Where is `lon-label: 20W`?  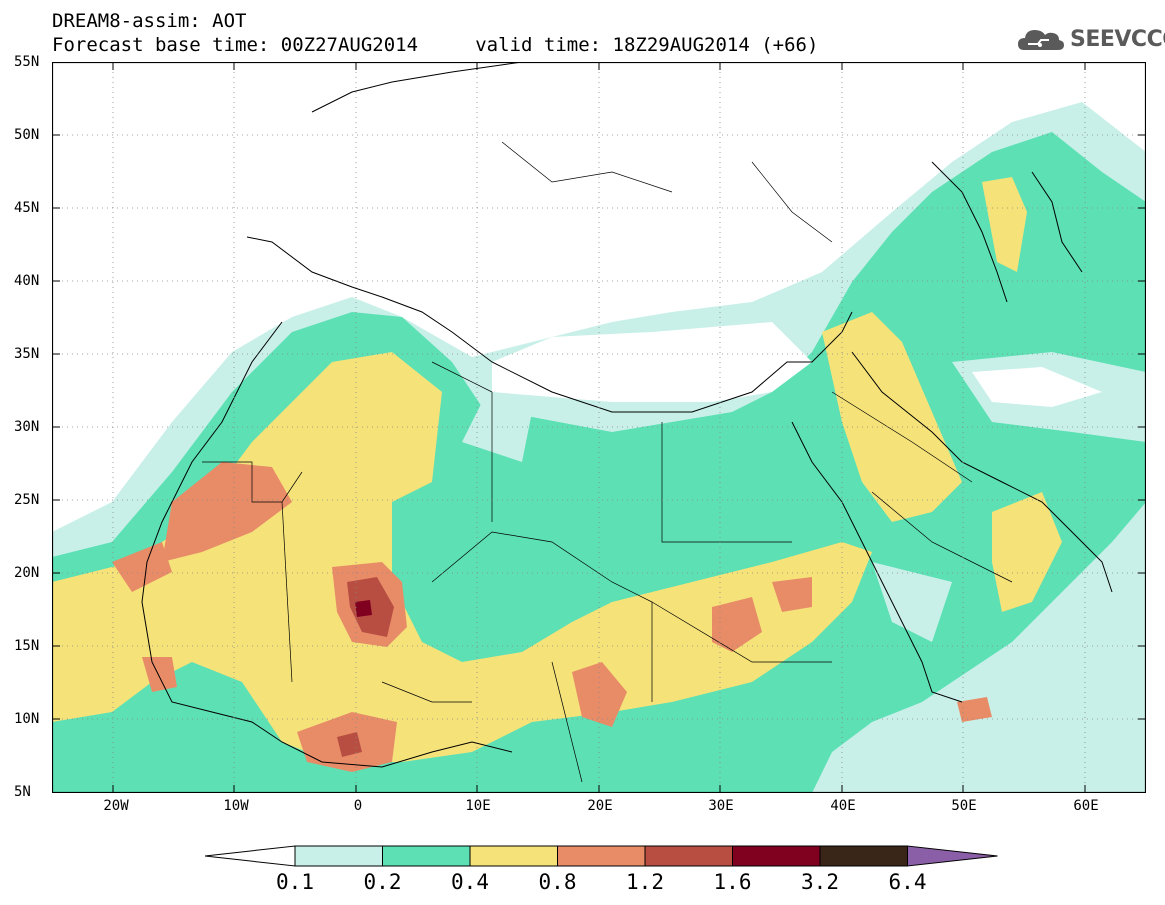 lon-label: 20W is located at coordinates (116, 806).